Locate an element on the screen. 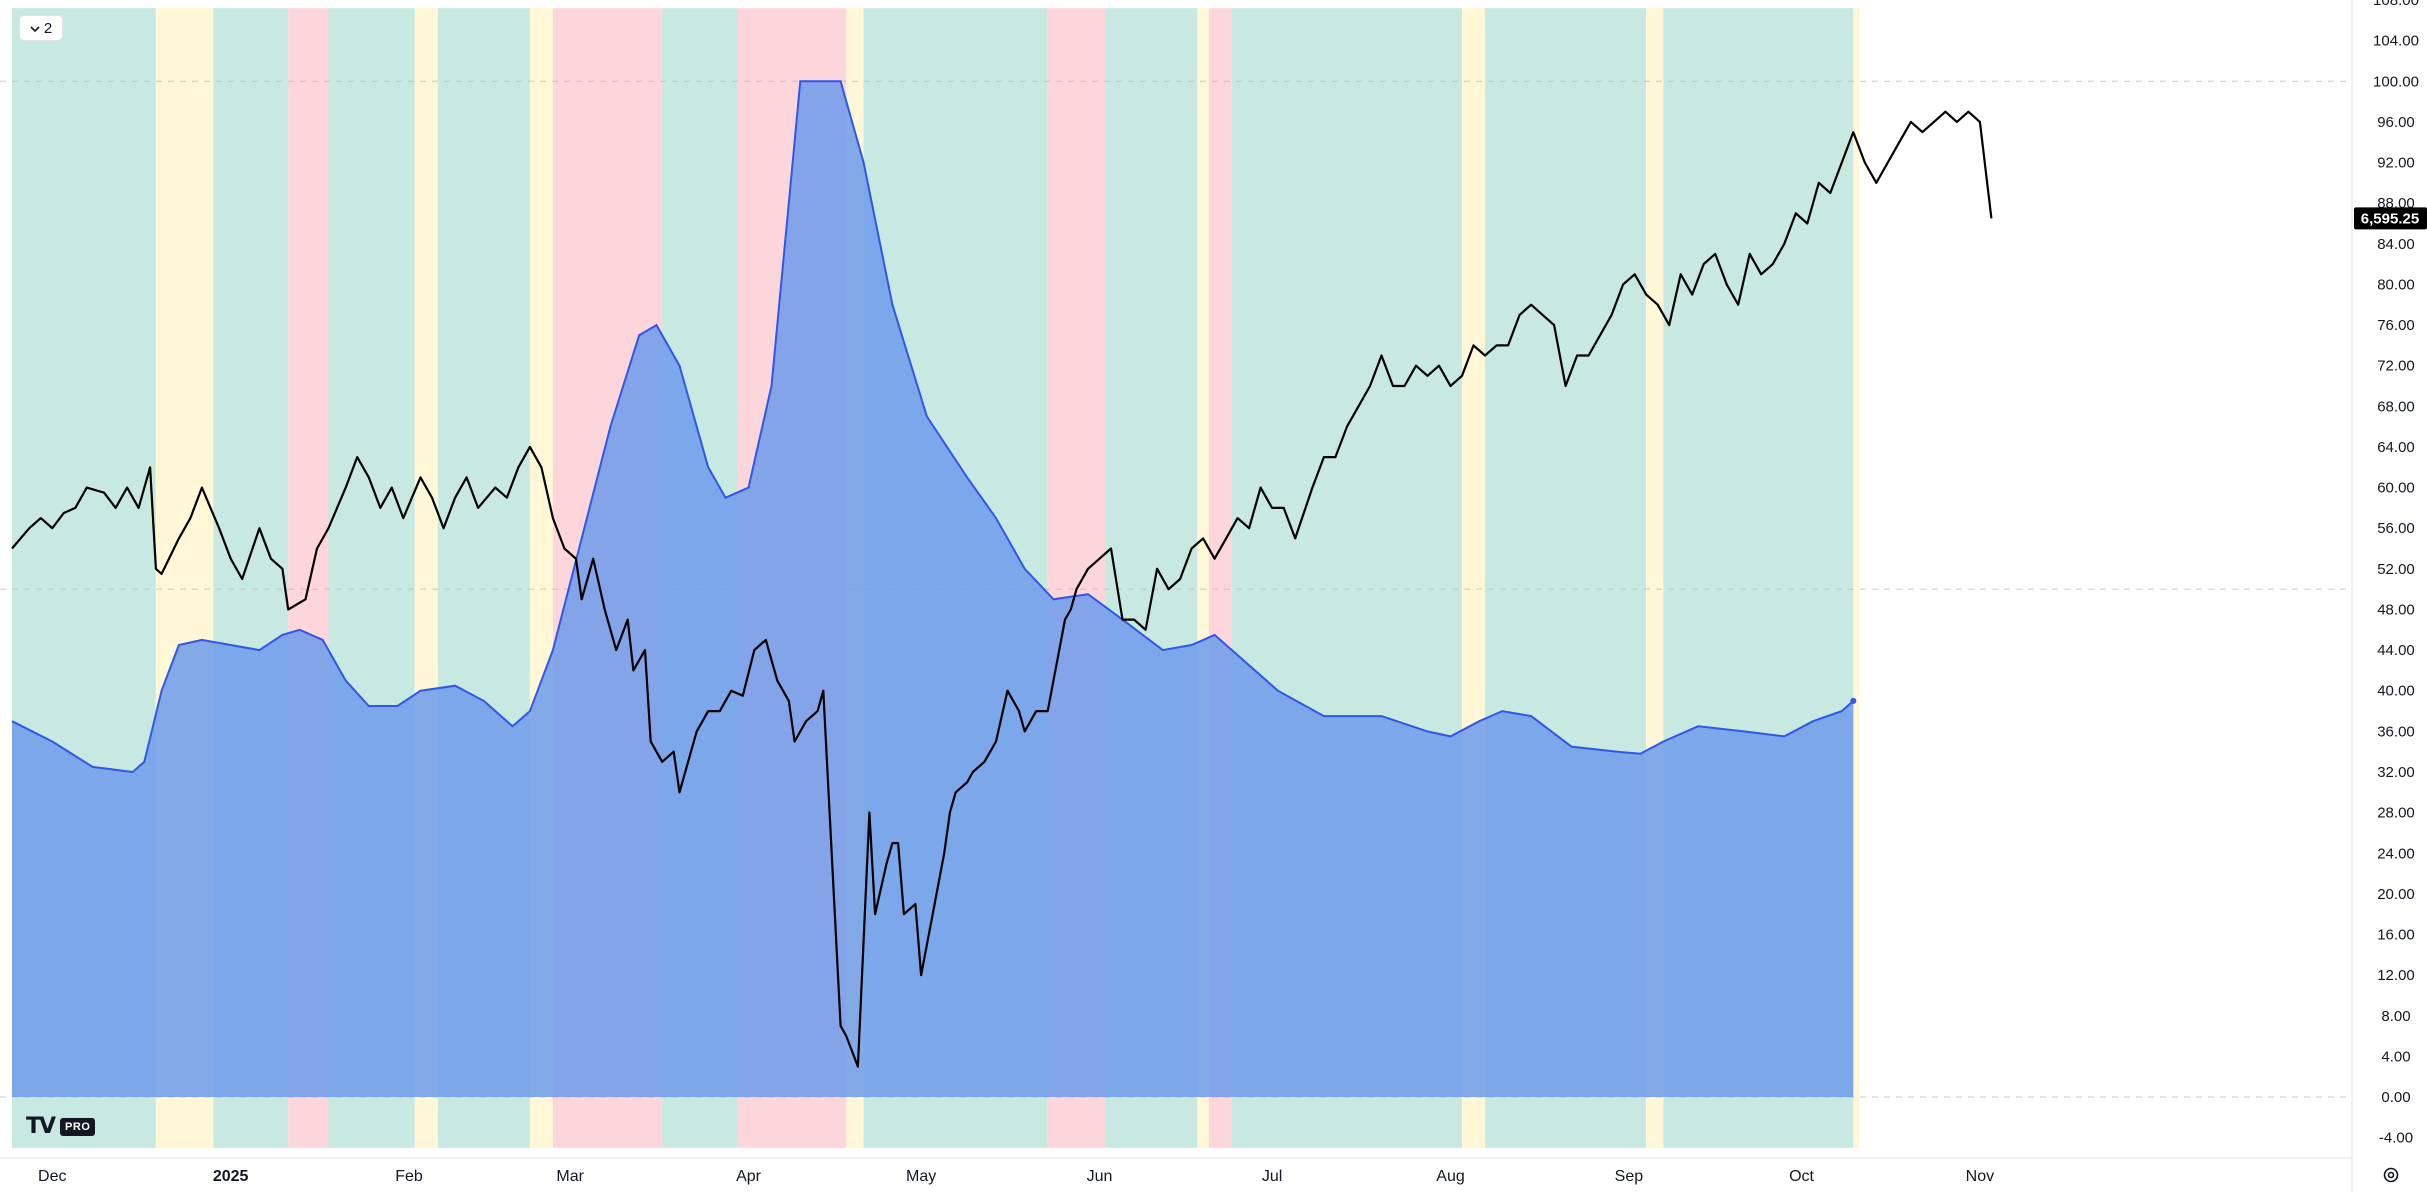 The image size is (2427, 1197). pro-badge: PRO is located at coordinates (78, 1127).